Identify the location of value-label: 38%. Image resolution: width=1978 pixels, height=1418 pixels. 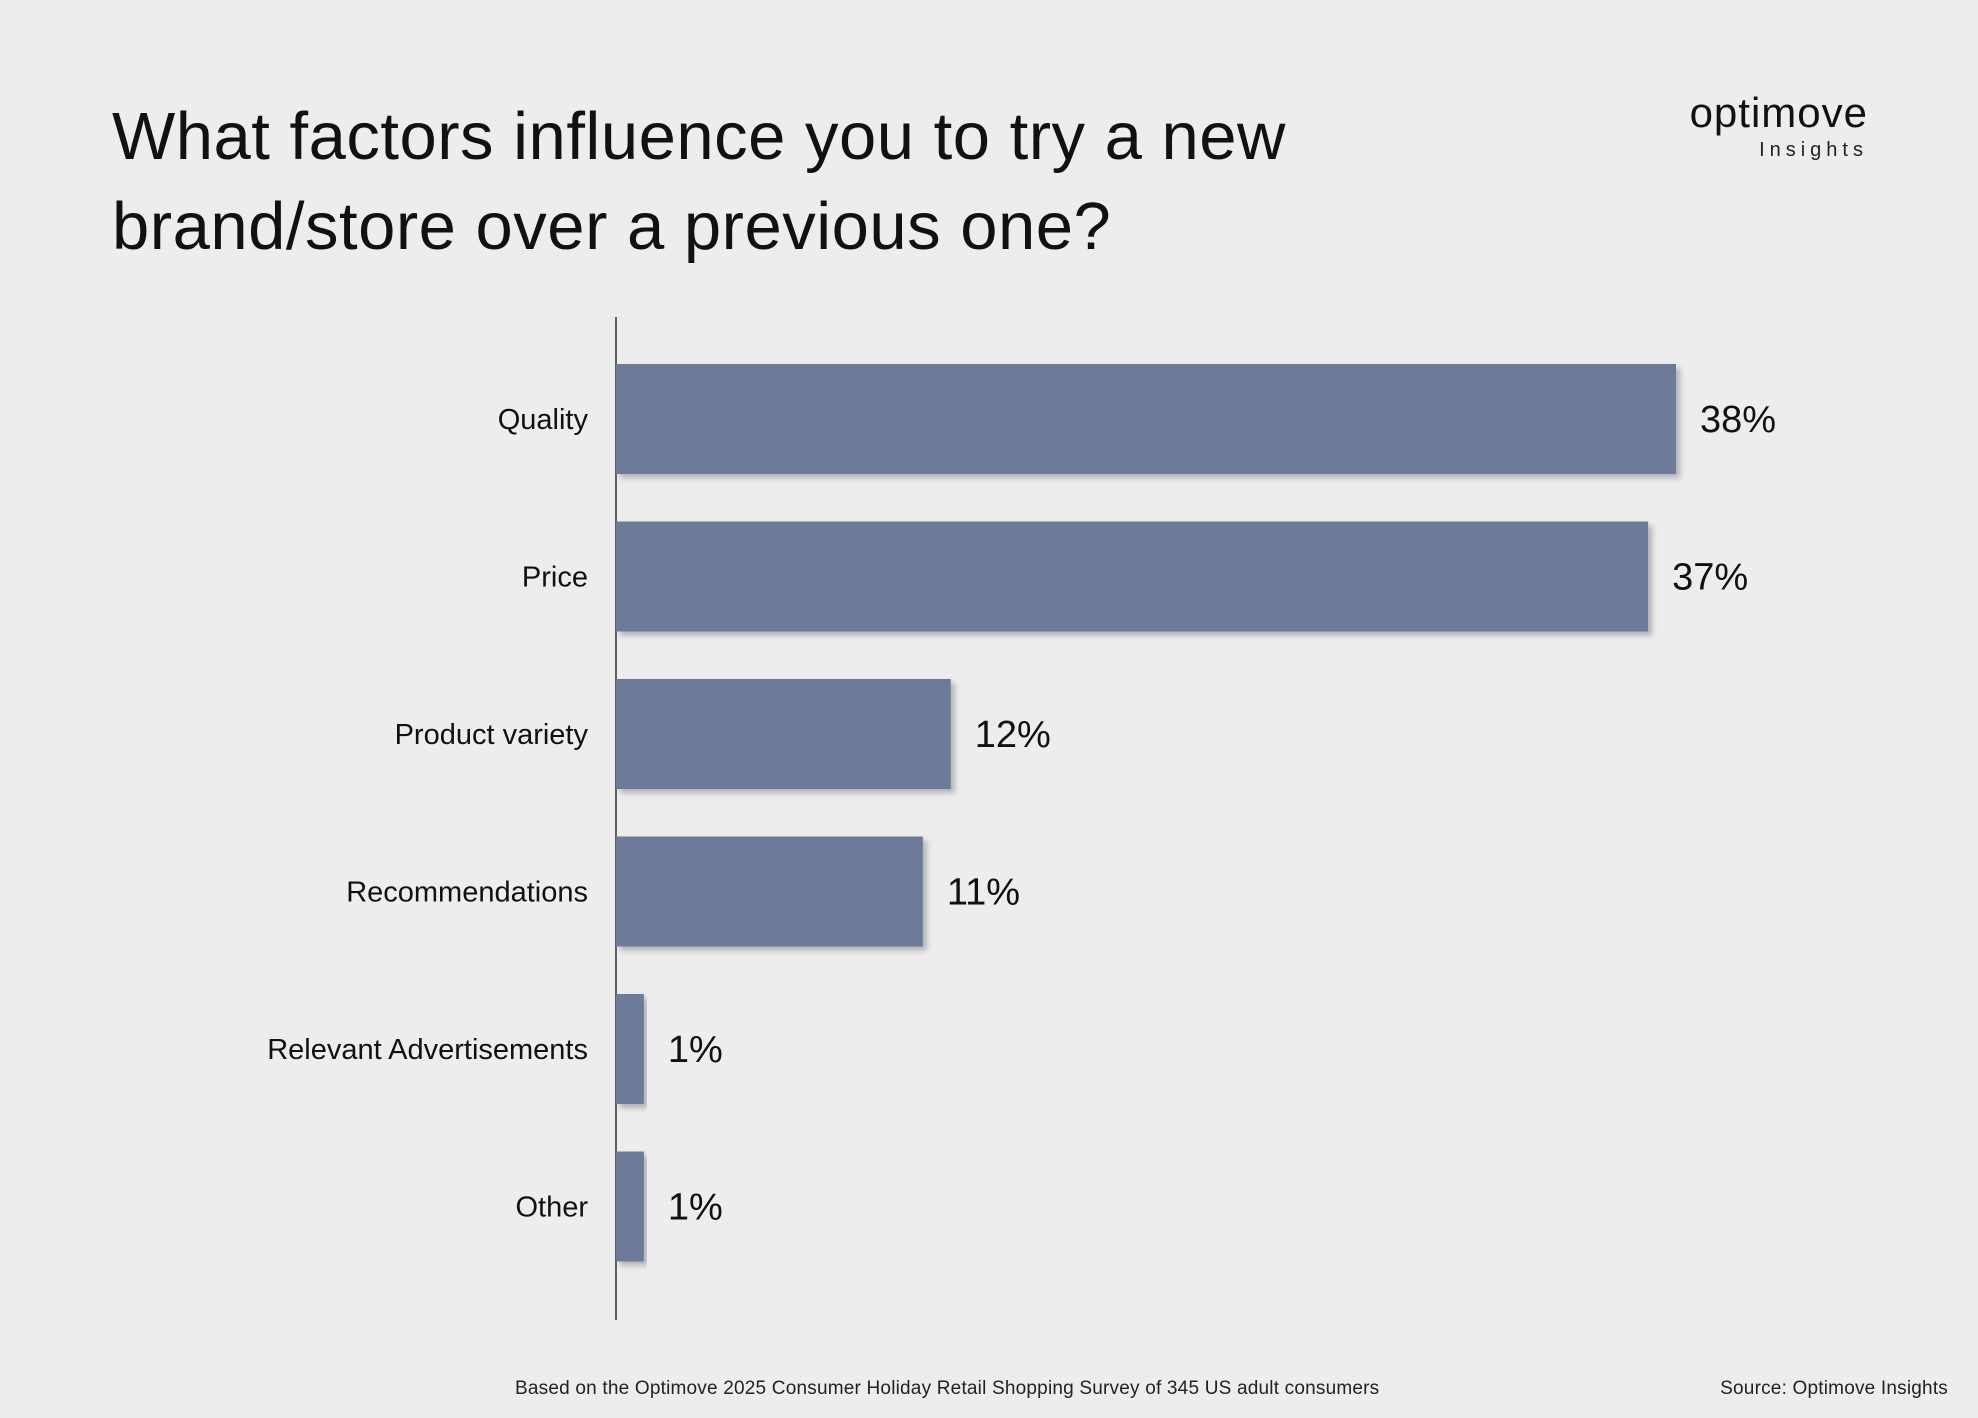
(1738, 420).